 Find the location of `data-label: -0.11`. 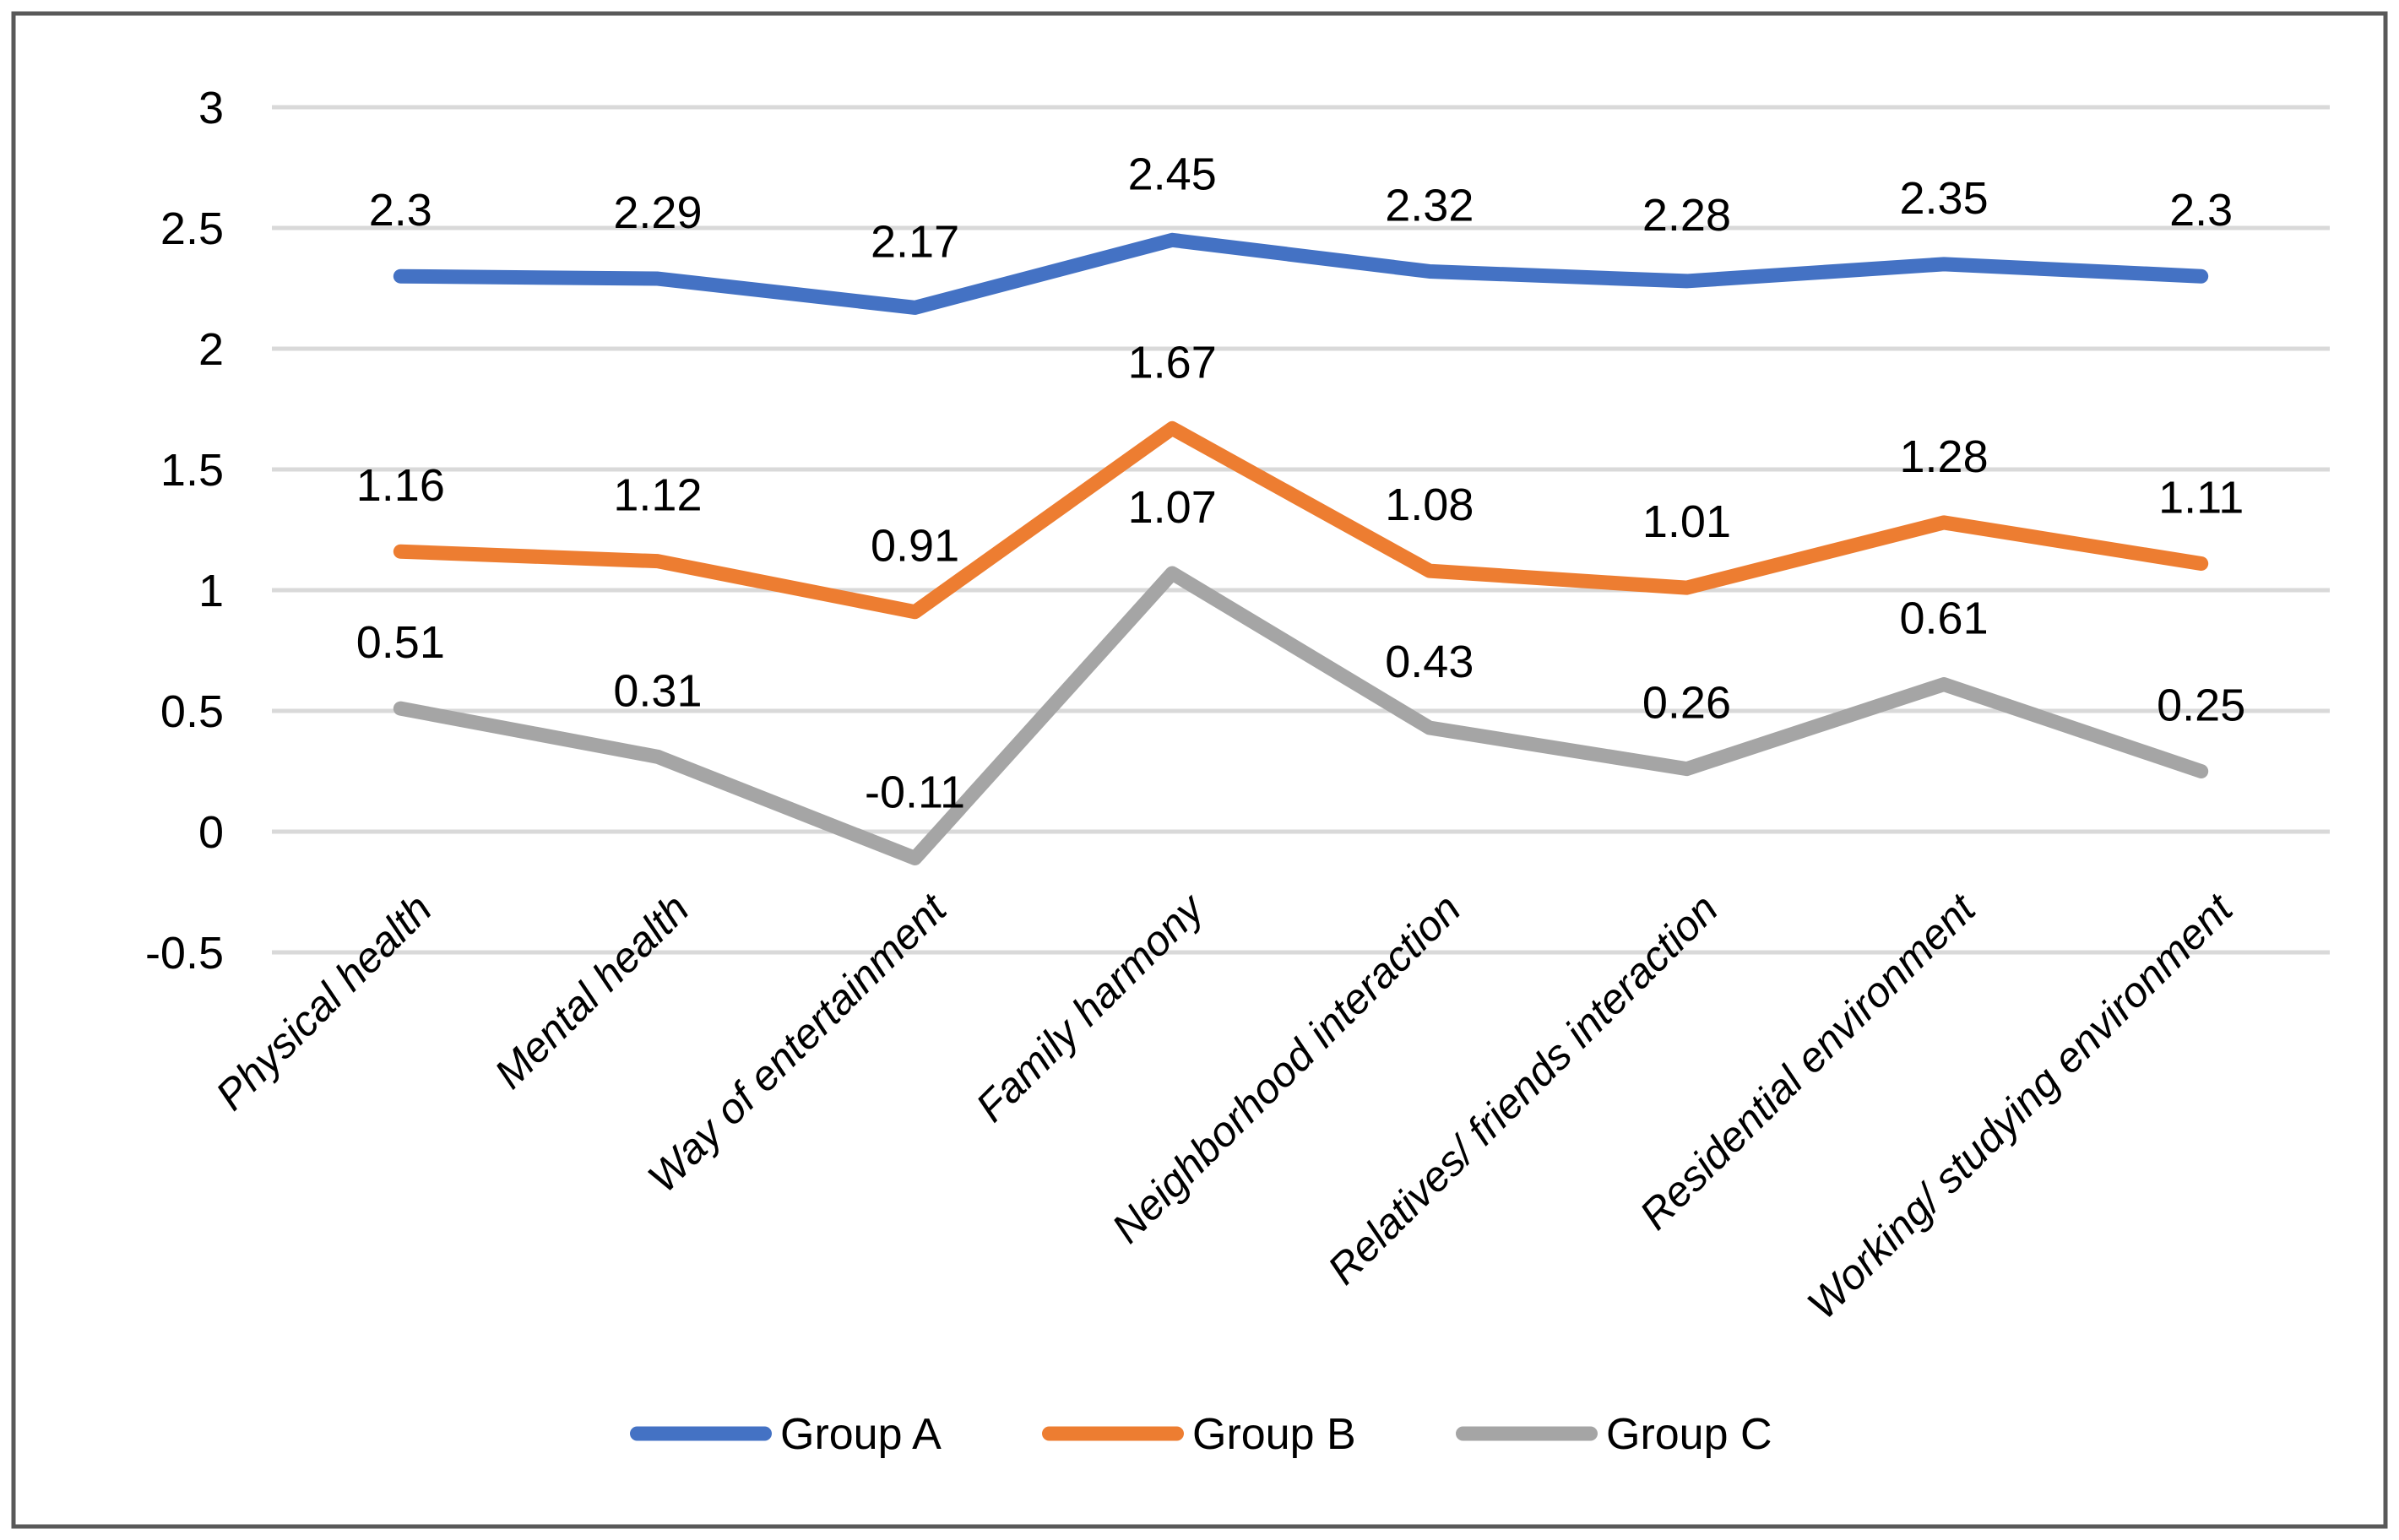

data-label: -0.11 is located at coordinates (915, 792).